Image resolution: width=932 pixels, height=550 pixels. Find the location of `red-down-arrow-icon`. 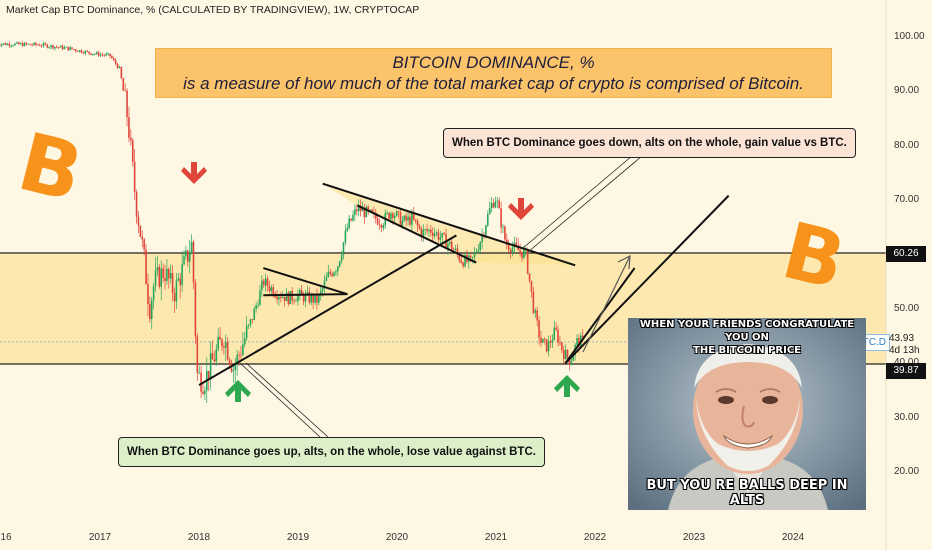

red-down-arrow-icon is located at coordinates (194, 173).